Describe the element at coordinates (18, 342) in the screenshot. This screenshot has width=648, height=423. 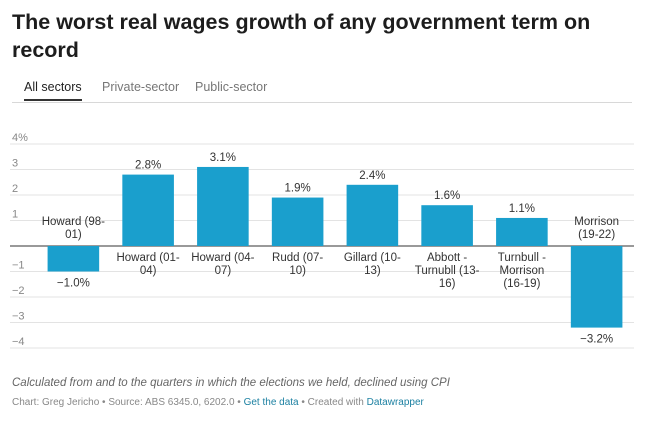
I see `y-tick-label: −4` at that location.